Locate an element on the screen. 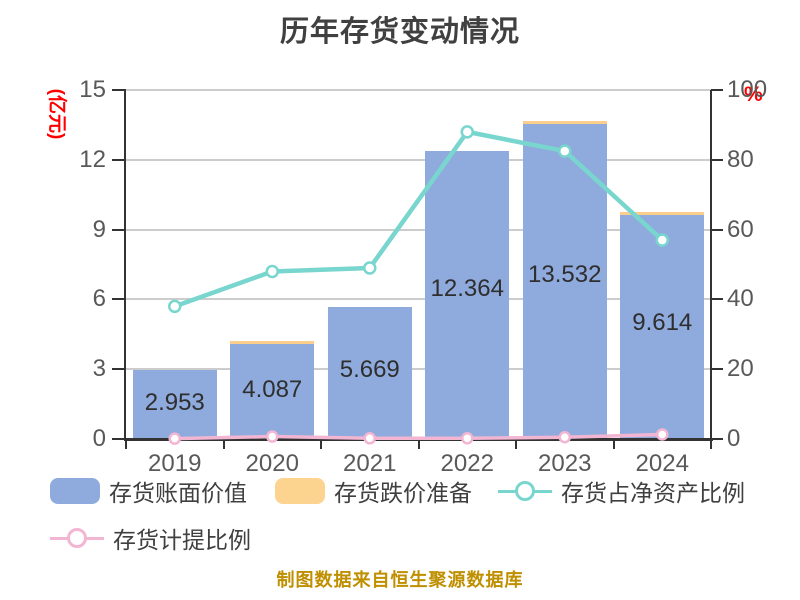  x-axis-label: 2022 is located at coordinates (467, 463).